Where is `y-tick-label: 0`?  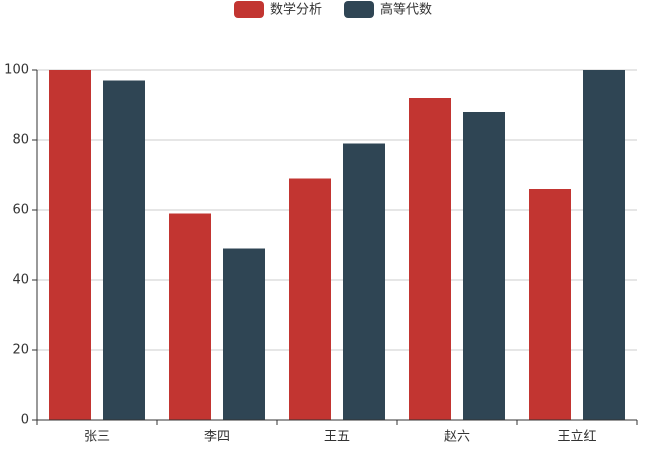
y-tick-label: 0 is located at coordinates (25, 420).